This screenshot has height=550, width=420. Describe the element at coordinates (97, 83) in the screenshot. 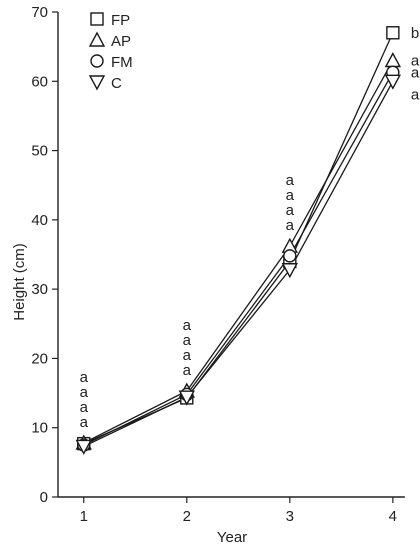

I see `legend-marker-c` at that location.